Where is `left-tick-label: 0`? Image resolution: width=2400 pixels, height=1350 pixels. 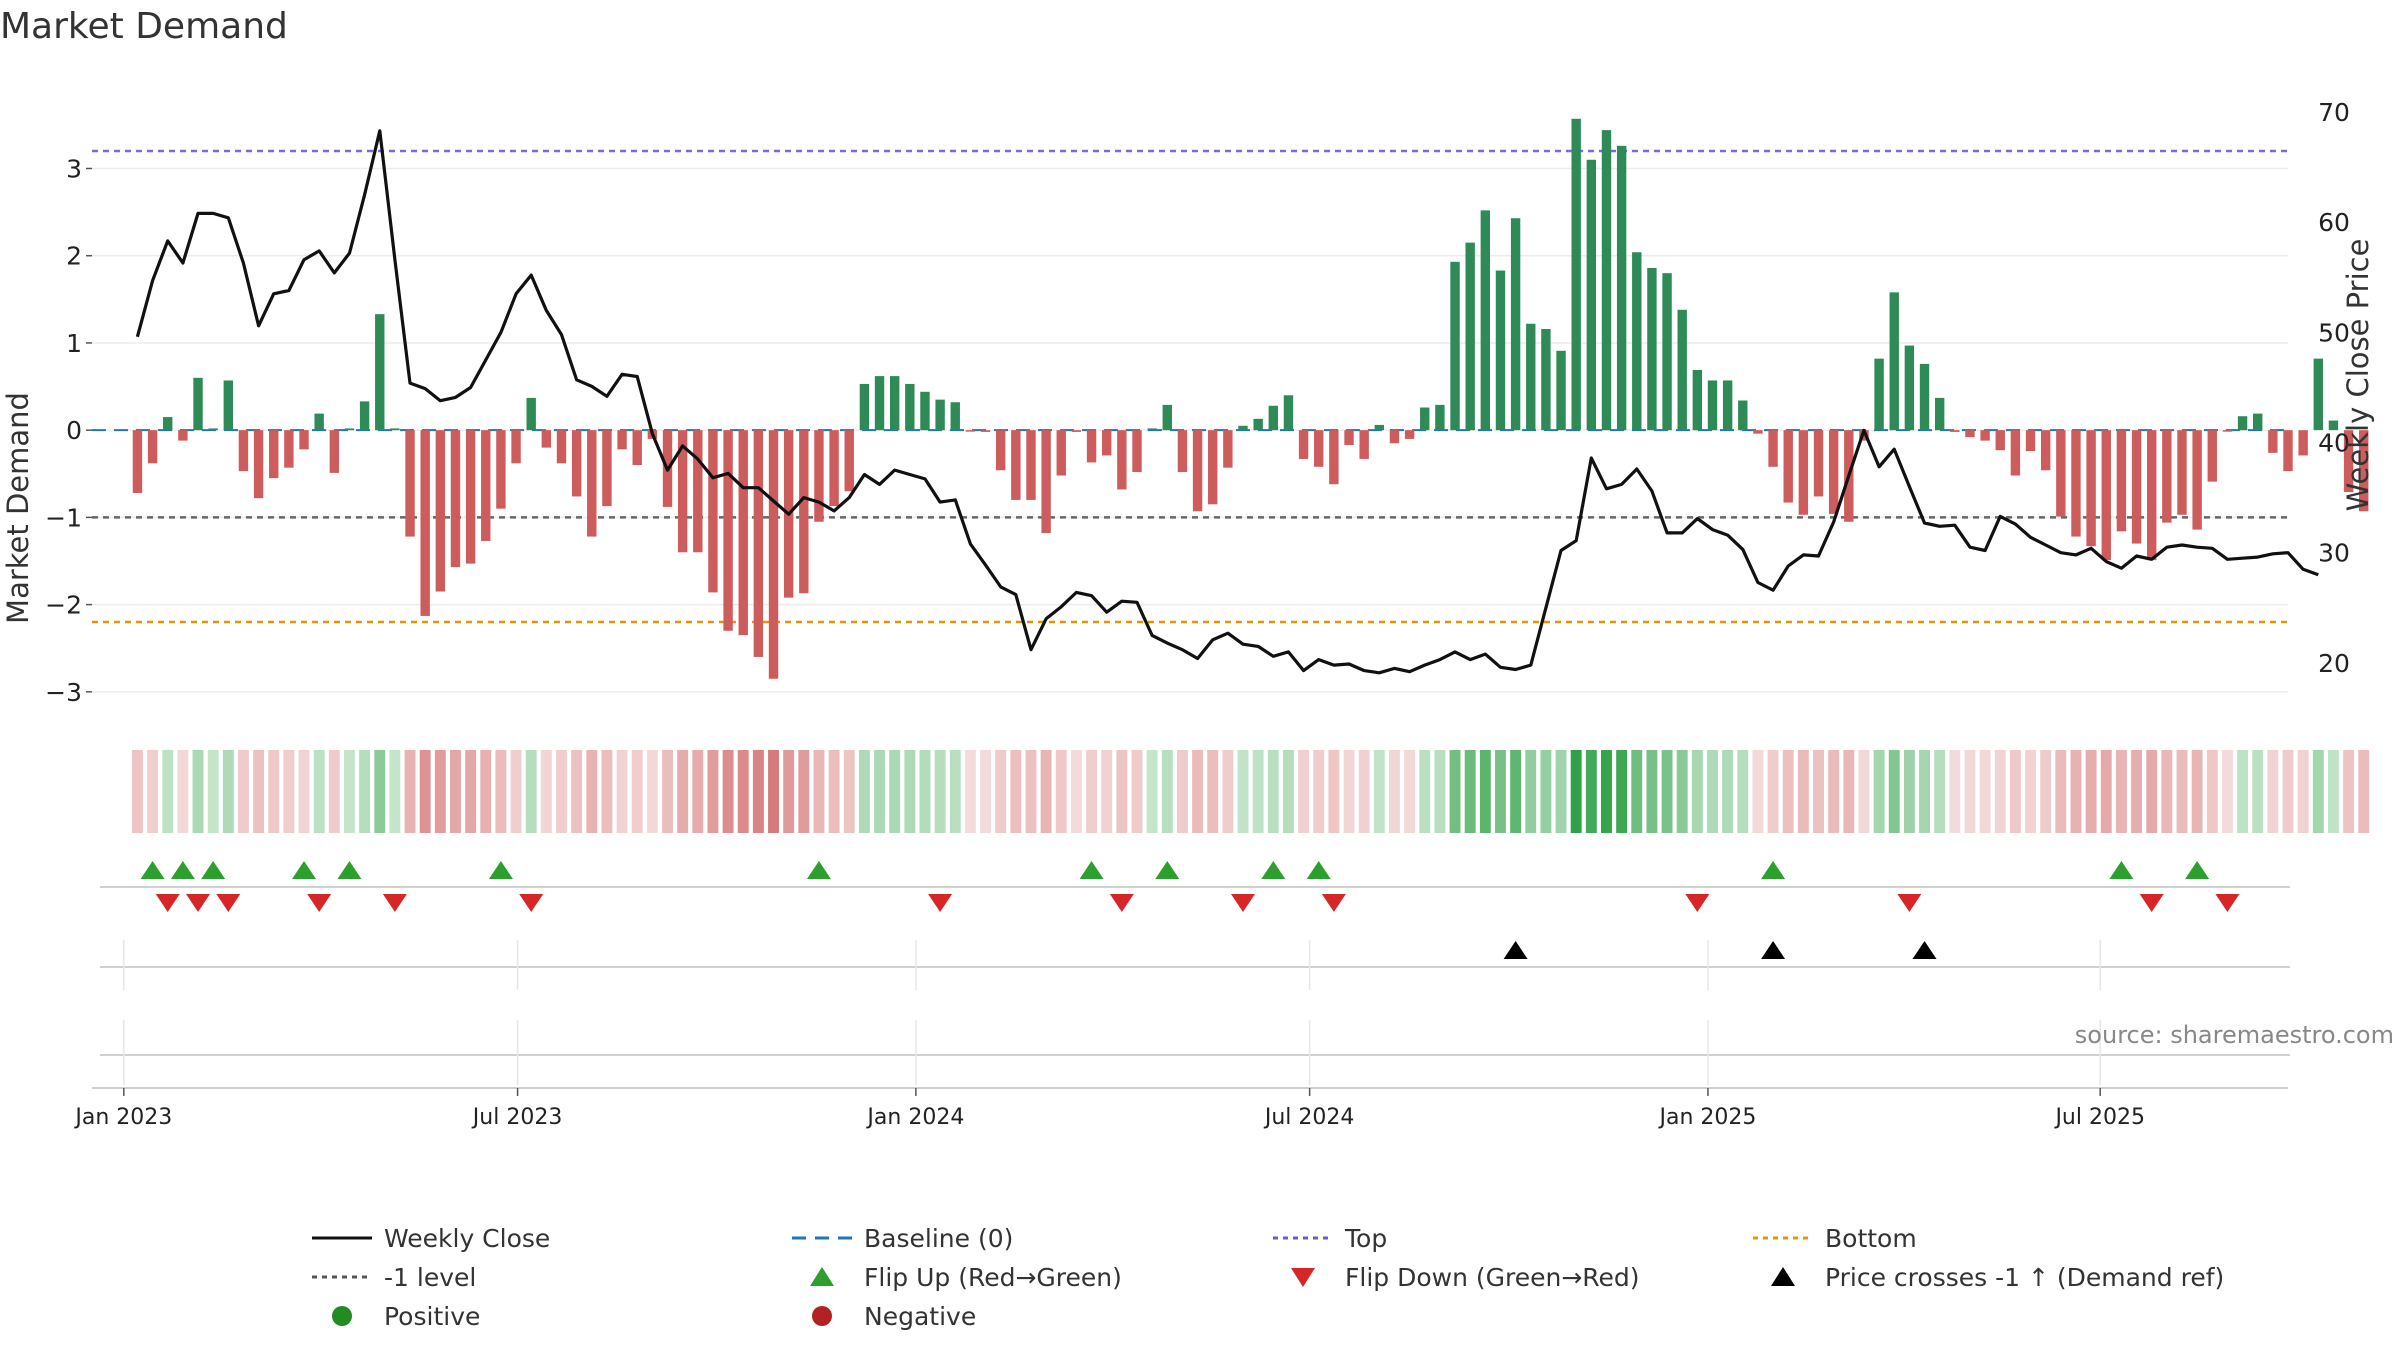 left-tick-label: 0 is located at coordinates (74, 430).